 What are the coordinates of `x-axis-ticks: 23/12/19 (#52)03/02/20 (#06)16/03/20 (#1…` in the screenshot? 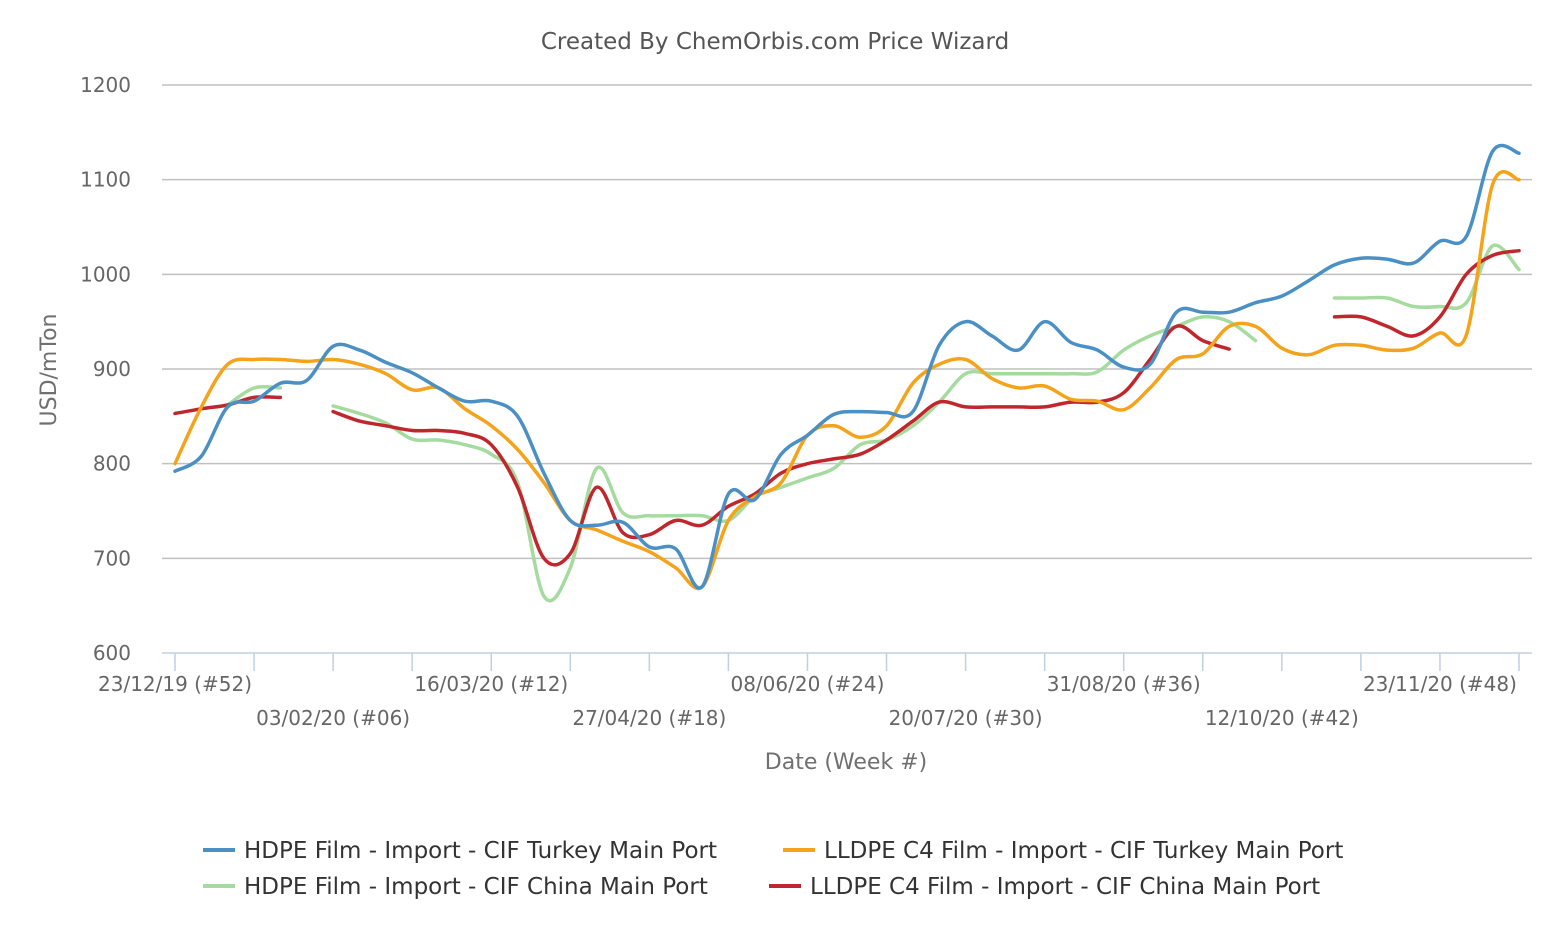 It's located at (809, 691).